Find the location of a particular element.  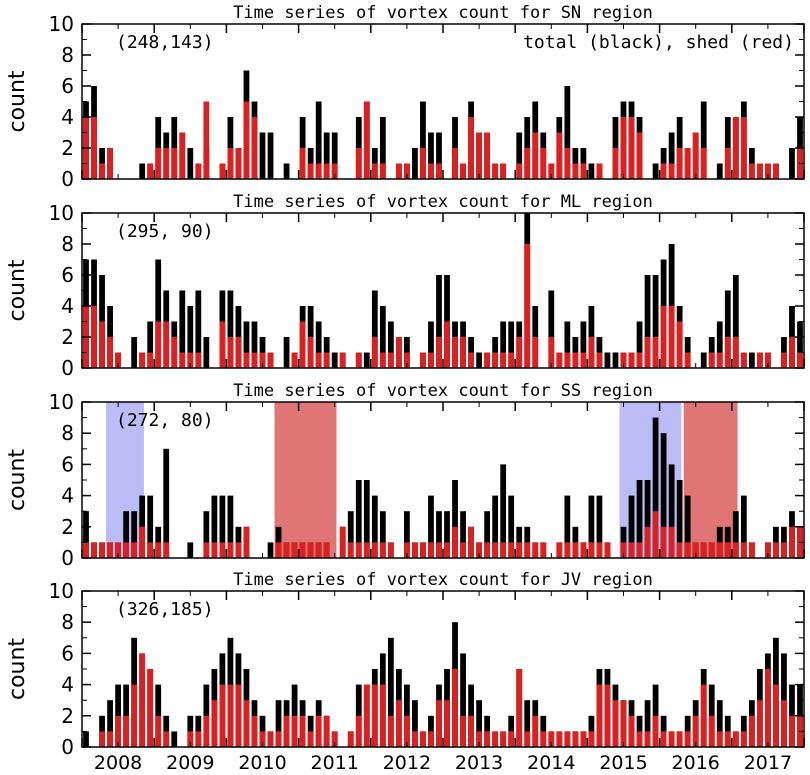

y-tick-label: 6 is located at coordinates (67, 653).